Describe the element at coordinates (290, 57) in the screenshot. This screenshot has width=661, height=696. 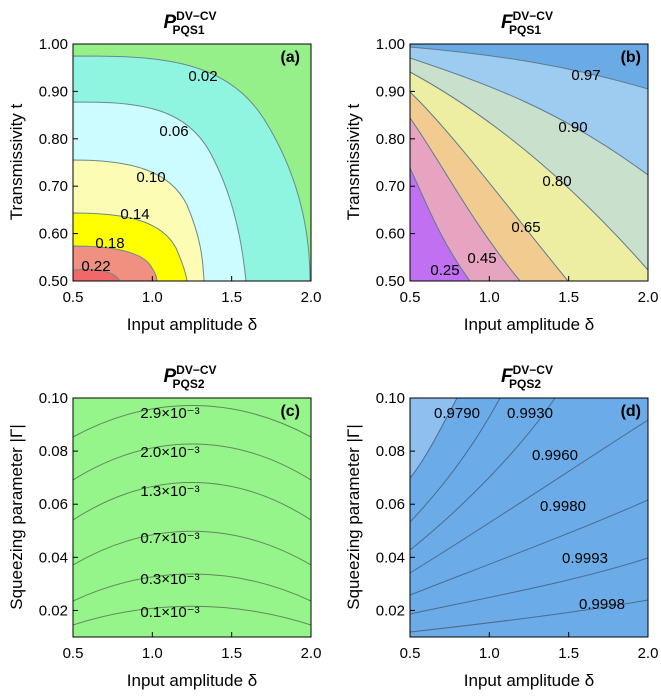
I see `panel-a-tag: (a)` at that location.